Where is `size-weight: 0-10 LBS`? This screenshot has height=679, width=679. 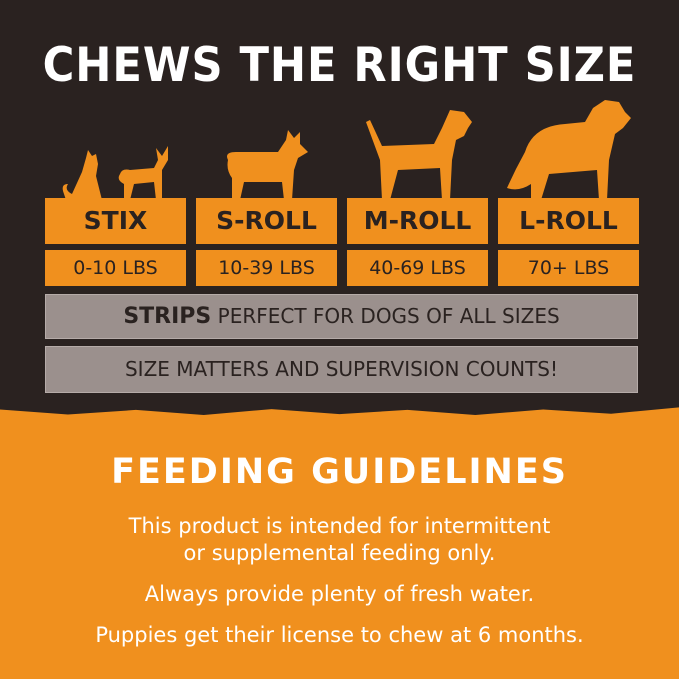
size-weight: 0-10 LBS is located at coordinates (115, 268).